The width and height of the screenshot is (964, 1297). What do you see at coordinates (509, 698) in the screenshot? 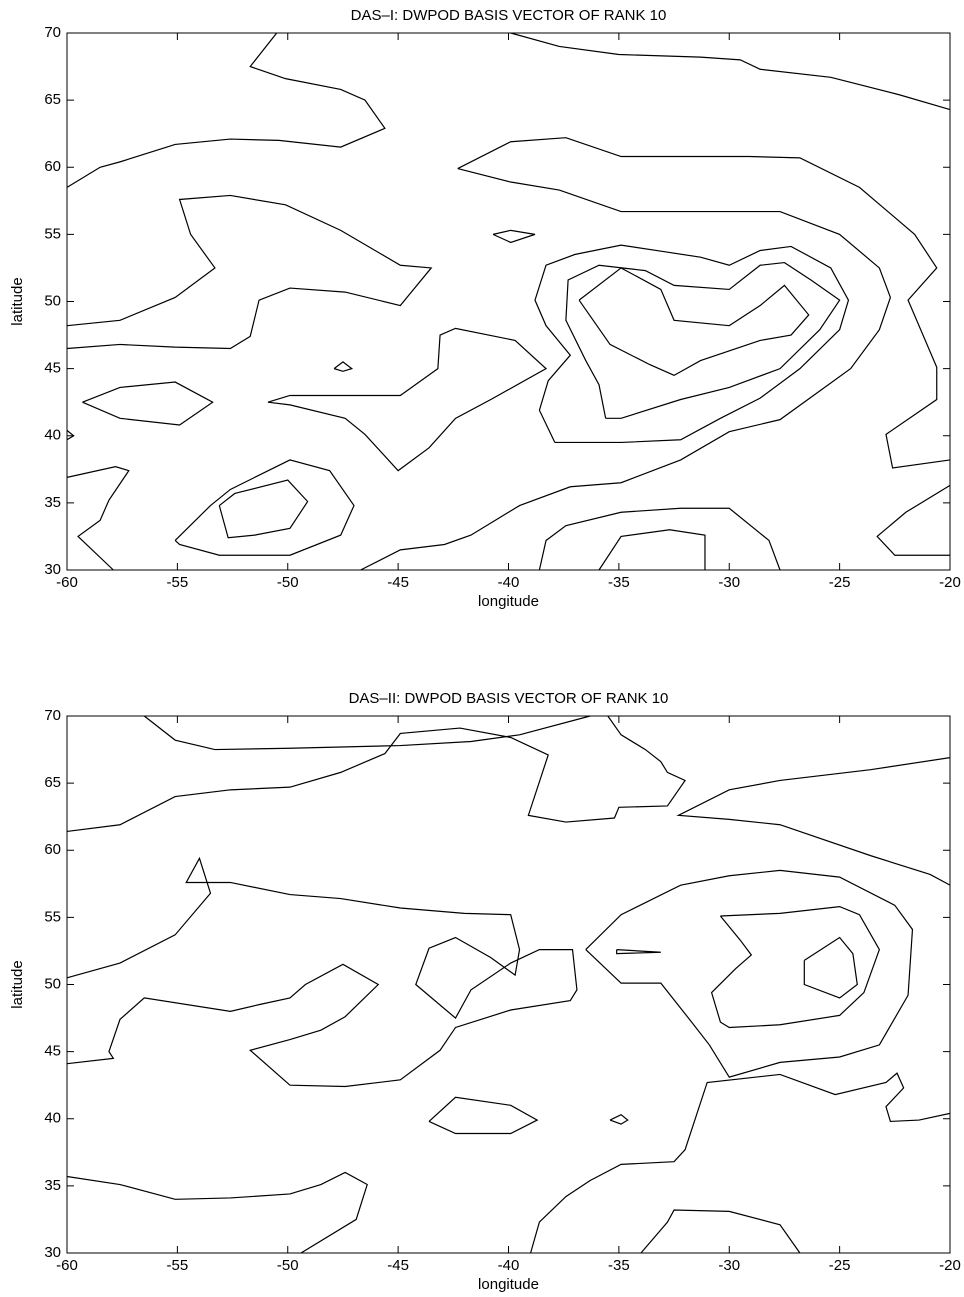
I see `chart-title: DAS–II: DWPOD BASIS VECTOR OF RANK 10` at bounding box center [509, 698].